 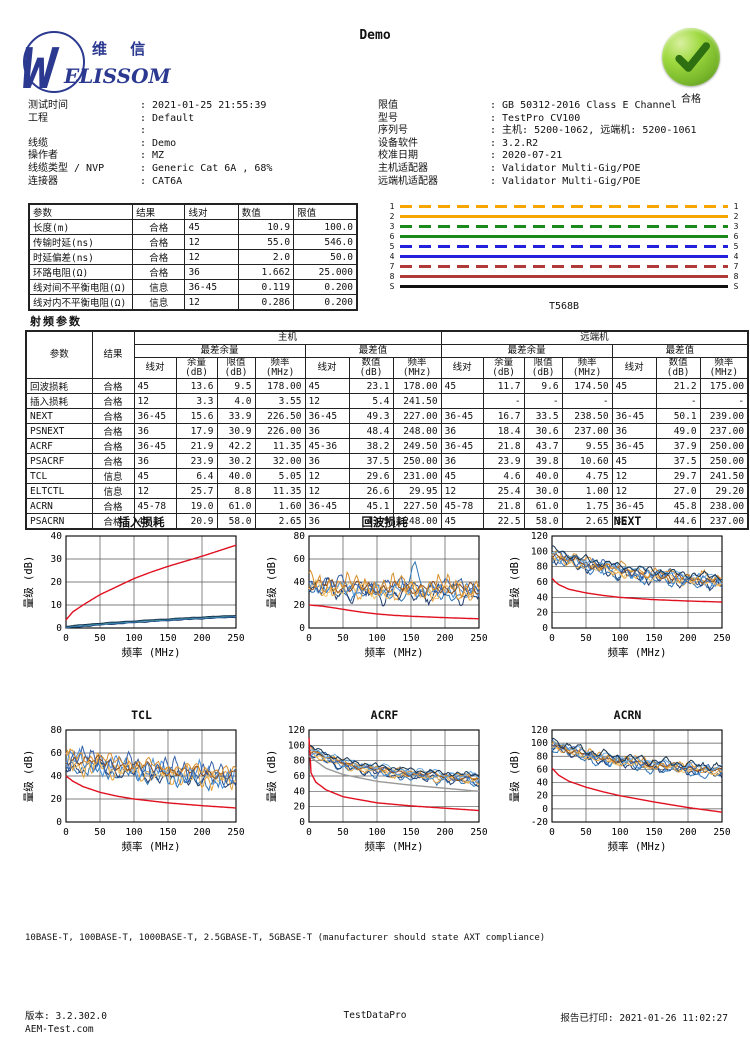 What do you see at coordinates (167, 638) in the screenshot?
I see `svg-text: 150` at bounding box center [167, 638].